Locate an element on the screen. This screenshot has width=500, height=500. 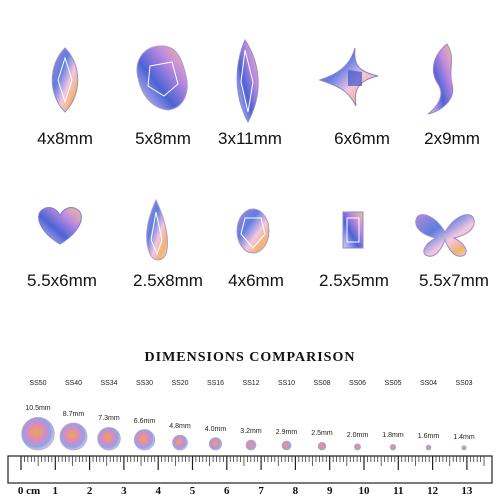
ruler is located at coordinates (250, 469).